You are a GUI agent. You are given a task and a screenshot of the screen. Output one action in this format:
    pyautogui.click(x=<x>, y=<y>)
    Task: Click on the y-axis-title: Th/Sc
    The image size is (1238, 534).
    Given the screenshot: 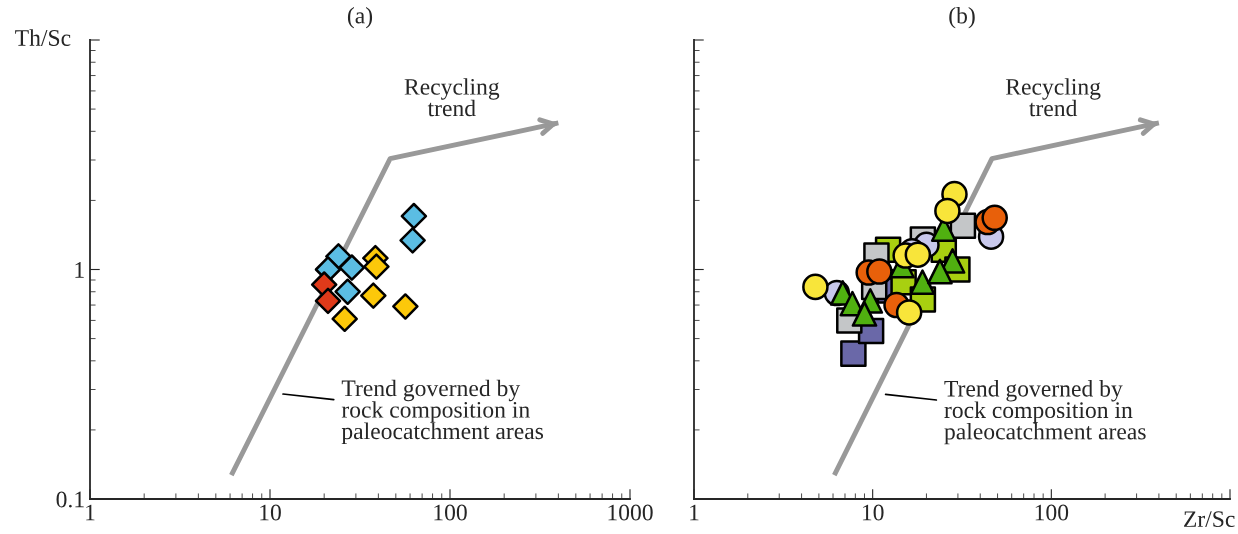 What is the action you would take?
    pyautogui.click(x=43, y=37)
    